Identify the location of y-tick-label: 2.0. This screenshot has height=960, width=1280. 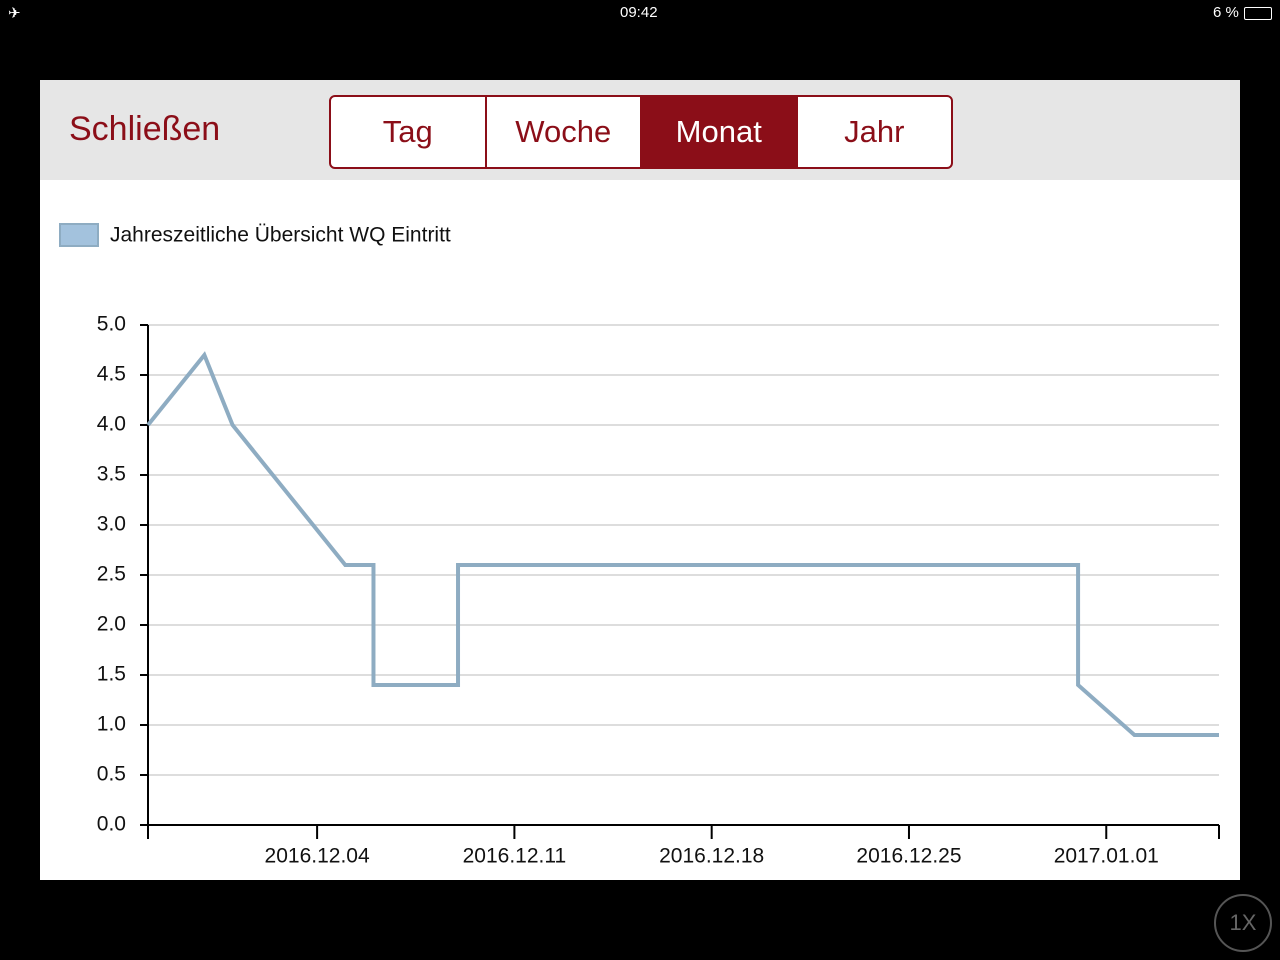
(111, 624).